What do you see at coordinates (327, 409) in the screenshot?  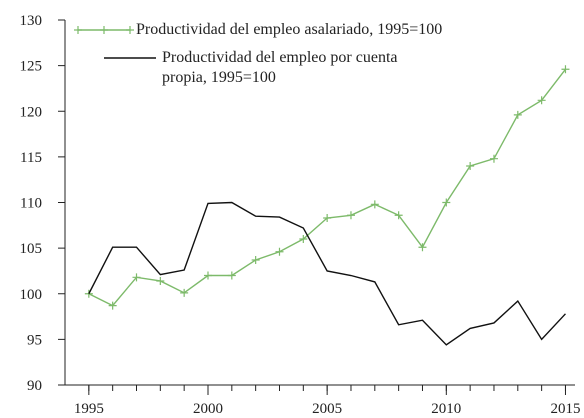 I see `x-tick-label: 2005` at bounding box center [327, 409].